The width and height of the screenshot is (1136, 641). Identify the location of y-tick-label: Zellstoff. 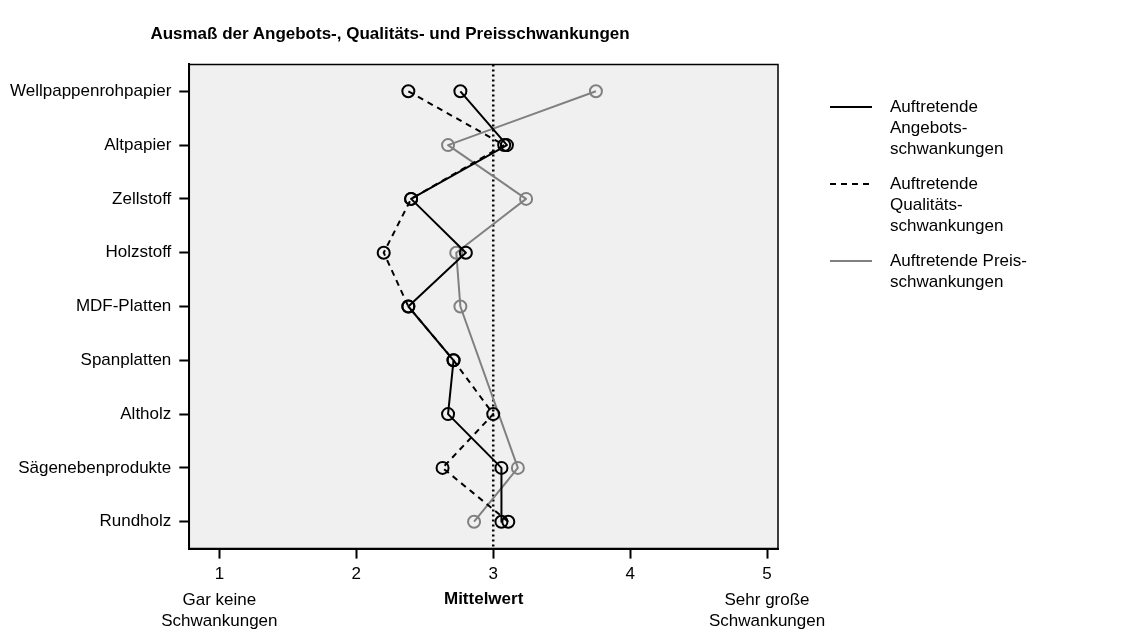
(142, 198).